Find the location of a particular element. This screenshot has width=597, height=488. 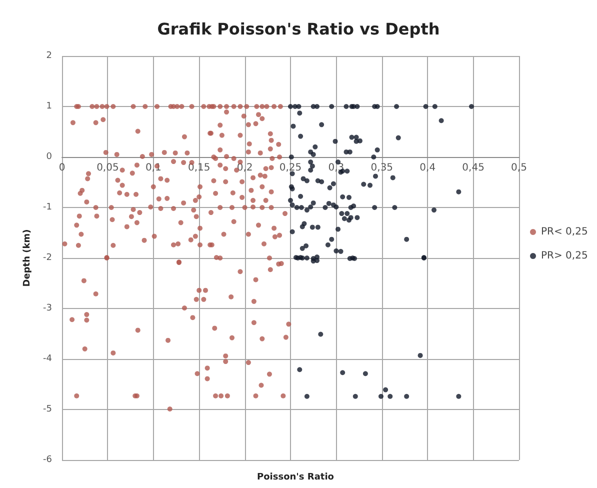

x-tick-label: 0,5 is located at coordinates (519, 168).